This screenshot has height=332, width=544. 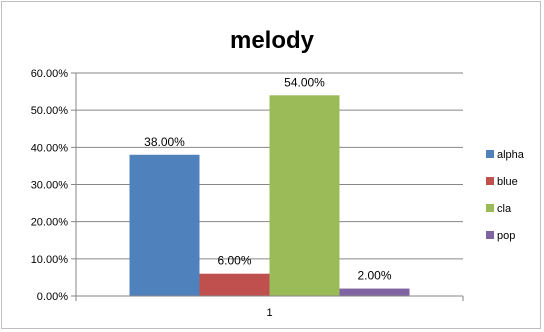 What do you see at coordinates (507, 182) in the screenshot?
I see `legend-label-blue: blue` at bounding box center [507, 182].